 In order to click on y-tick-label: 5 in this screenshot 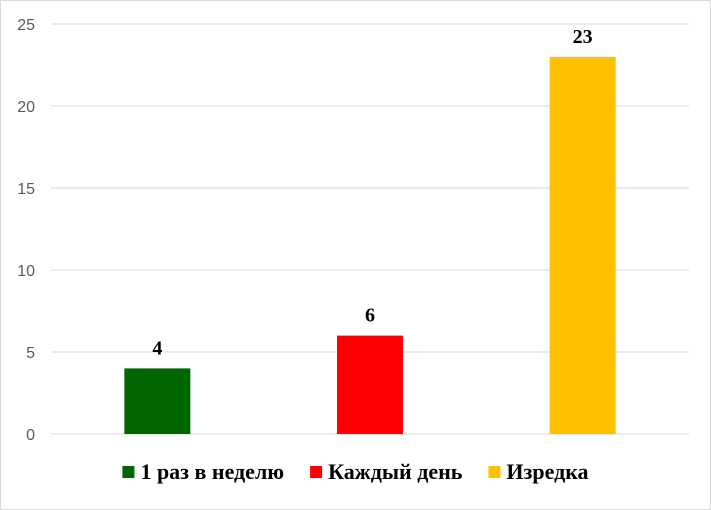, I will do `click(30, 353)`.